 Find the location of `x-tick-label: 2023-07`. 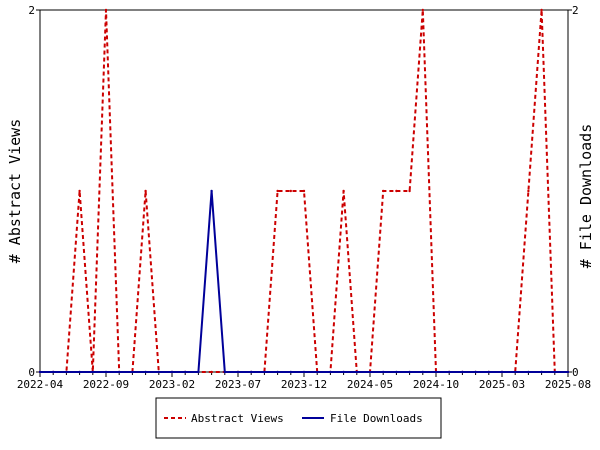

x-tick-label: 2023-07 is located at coordinates (238, 384).